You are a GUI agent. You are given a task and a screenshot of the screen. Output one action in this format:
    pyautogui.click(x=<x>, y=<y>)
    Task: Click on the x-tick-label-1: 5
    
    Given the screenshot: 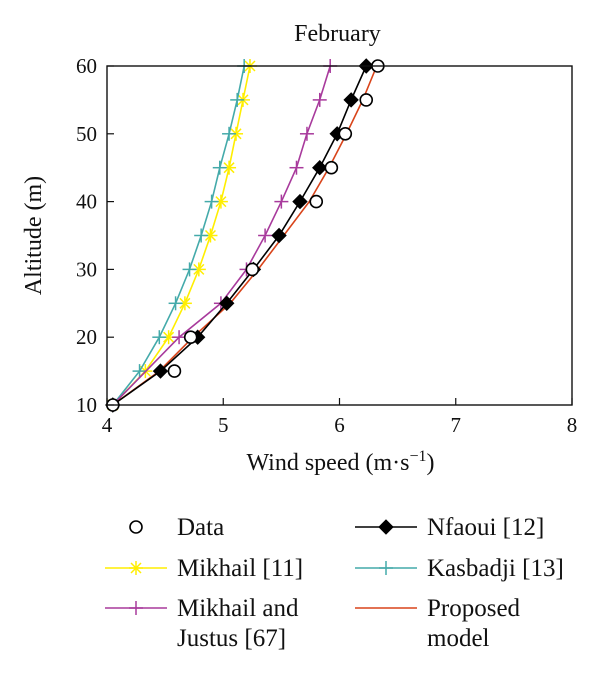 What is the action you would take?
    pyautogui.click(x=223, y=425)
    